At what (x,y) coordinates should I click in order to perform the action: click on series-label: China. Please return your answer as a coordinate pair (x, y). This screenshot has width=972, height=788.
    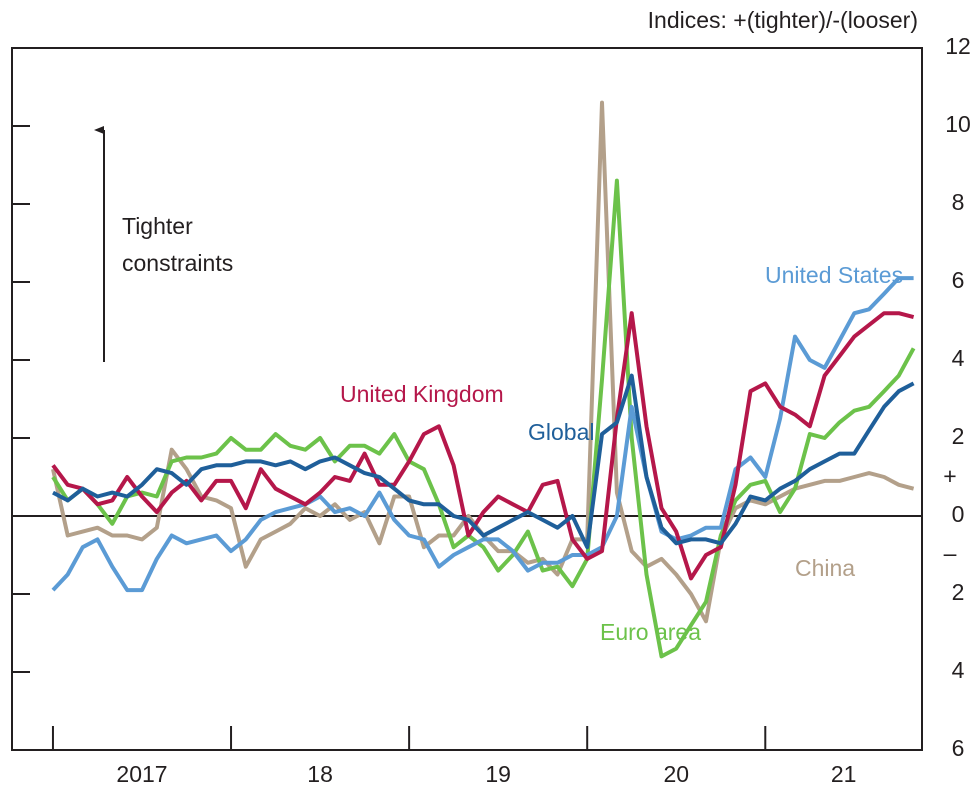
    Looking at the image, I should click on (825, 568).